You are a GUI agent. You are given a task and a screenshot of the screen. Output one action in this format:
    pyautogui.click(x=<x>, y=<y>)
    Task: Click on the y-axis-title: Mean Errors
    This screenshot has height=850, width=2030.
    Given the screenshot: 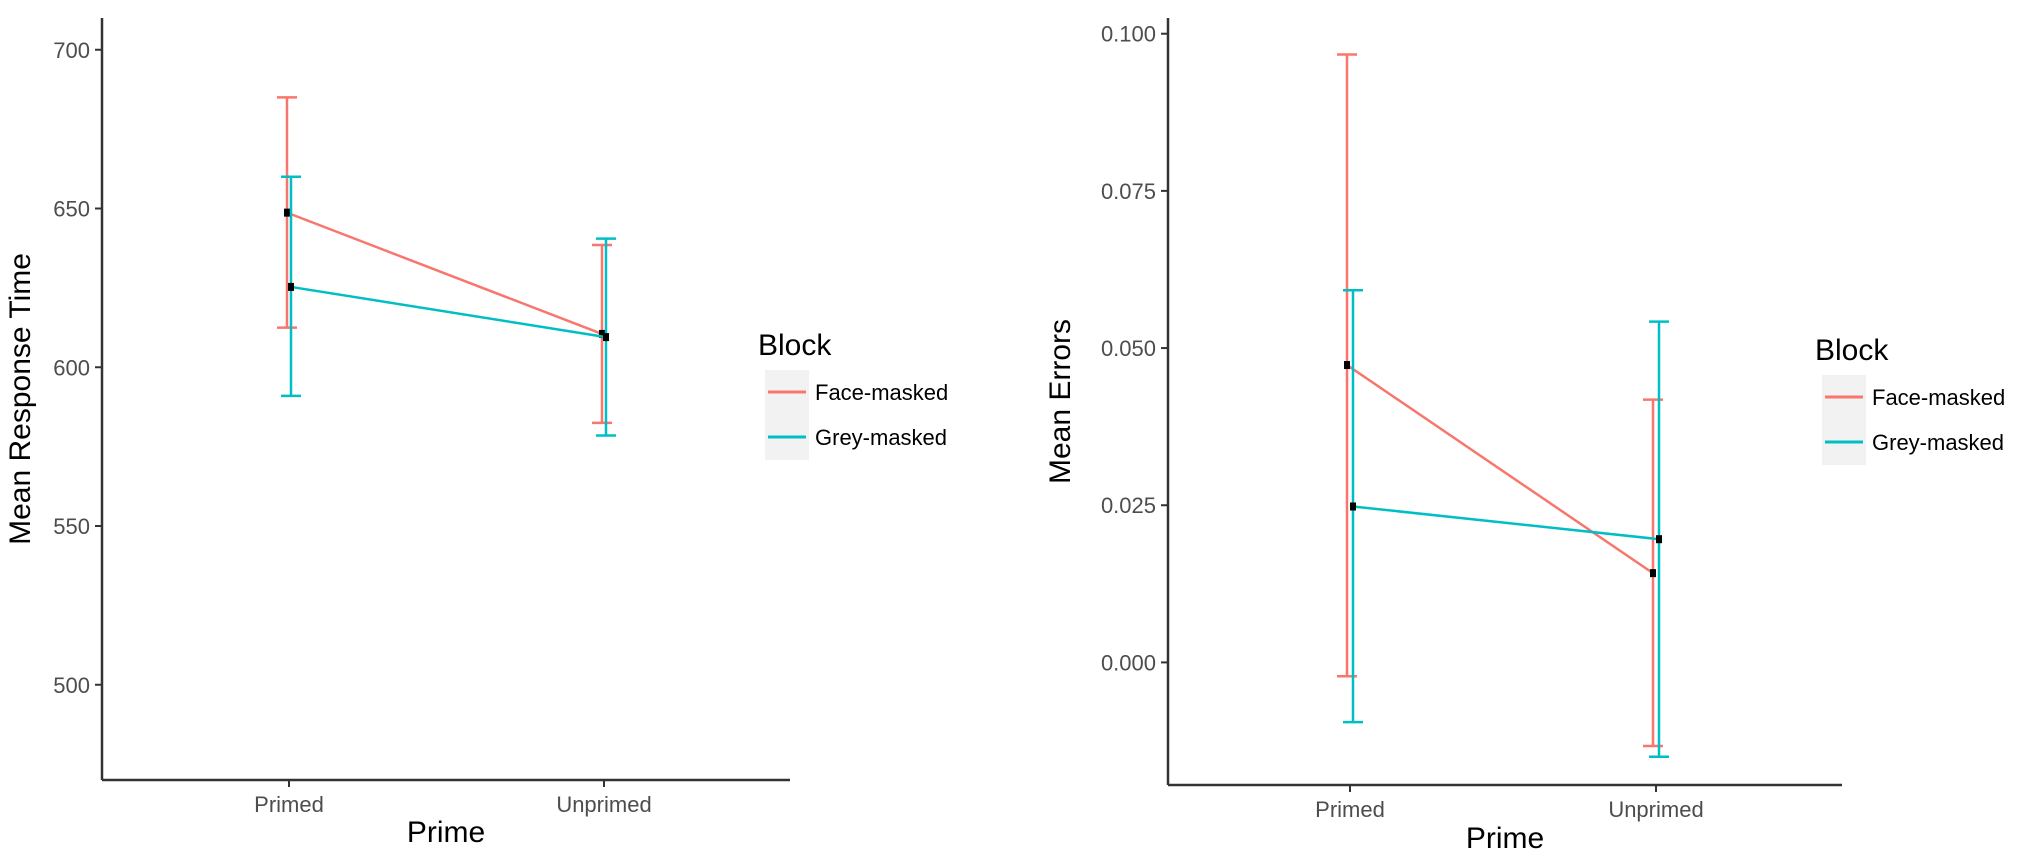 What is the action you would take?
    pyautogui.click(x=1060, y=401)
    